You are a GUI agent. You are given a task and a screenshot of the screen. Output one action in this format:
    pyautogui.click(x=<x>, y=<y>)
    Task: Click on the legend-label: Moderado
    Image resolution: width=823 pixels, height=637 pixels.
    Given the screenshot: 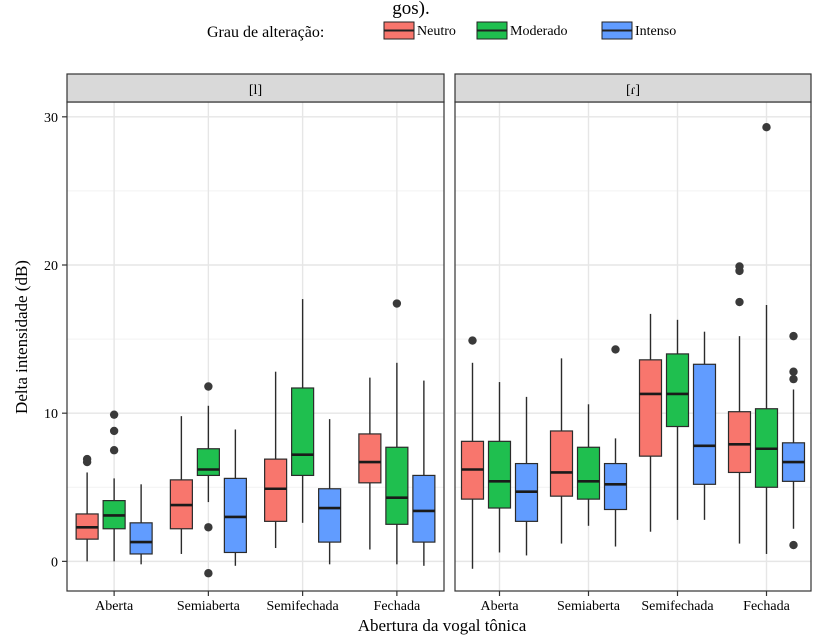 What is the action you would take?
    pyautogui.click(x=539, y=31)
    